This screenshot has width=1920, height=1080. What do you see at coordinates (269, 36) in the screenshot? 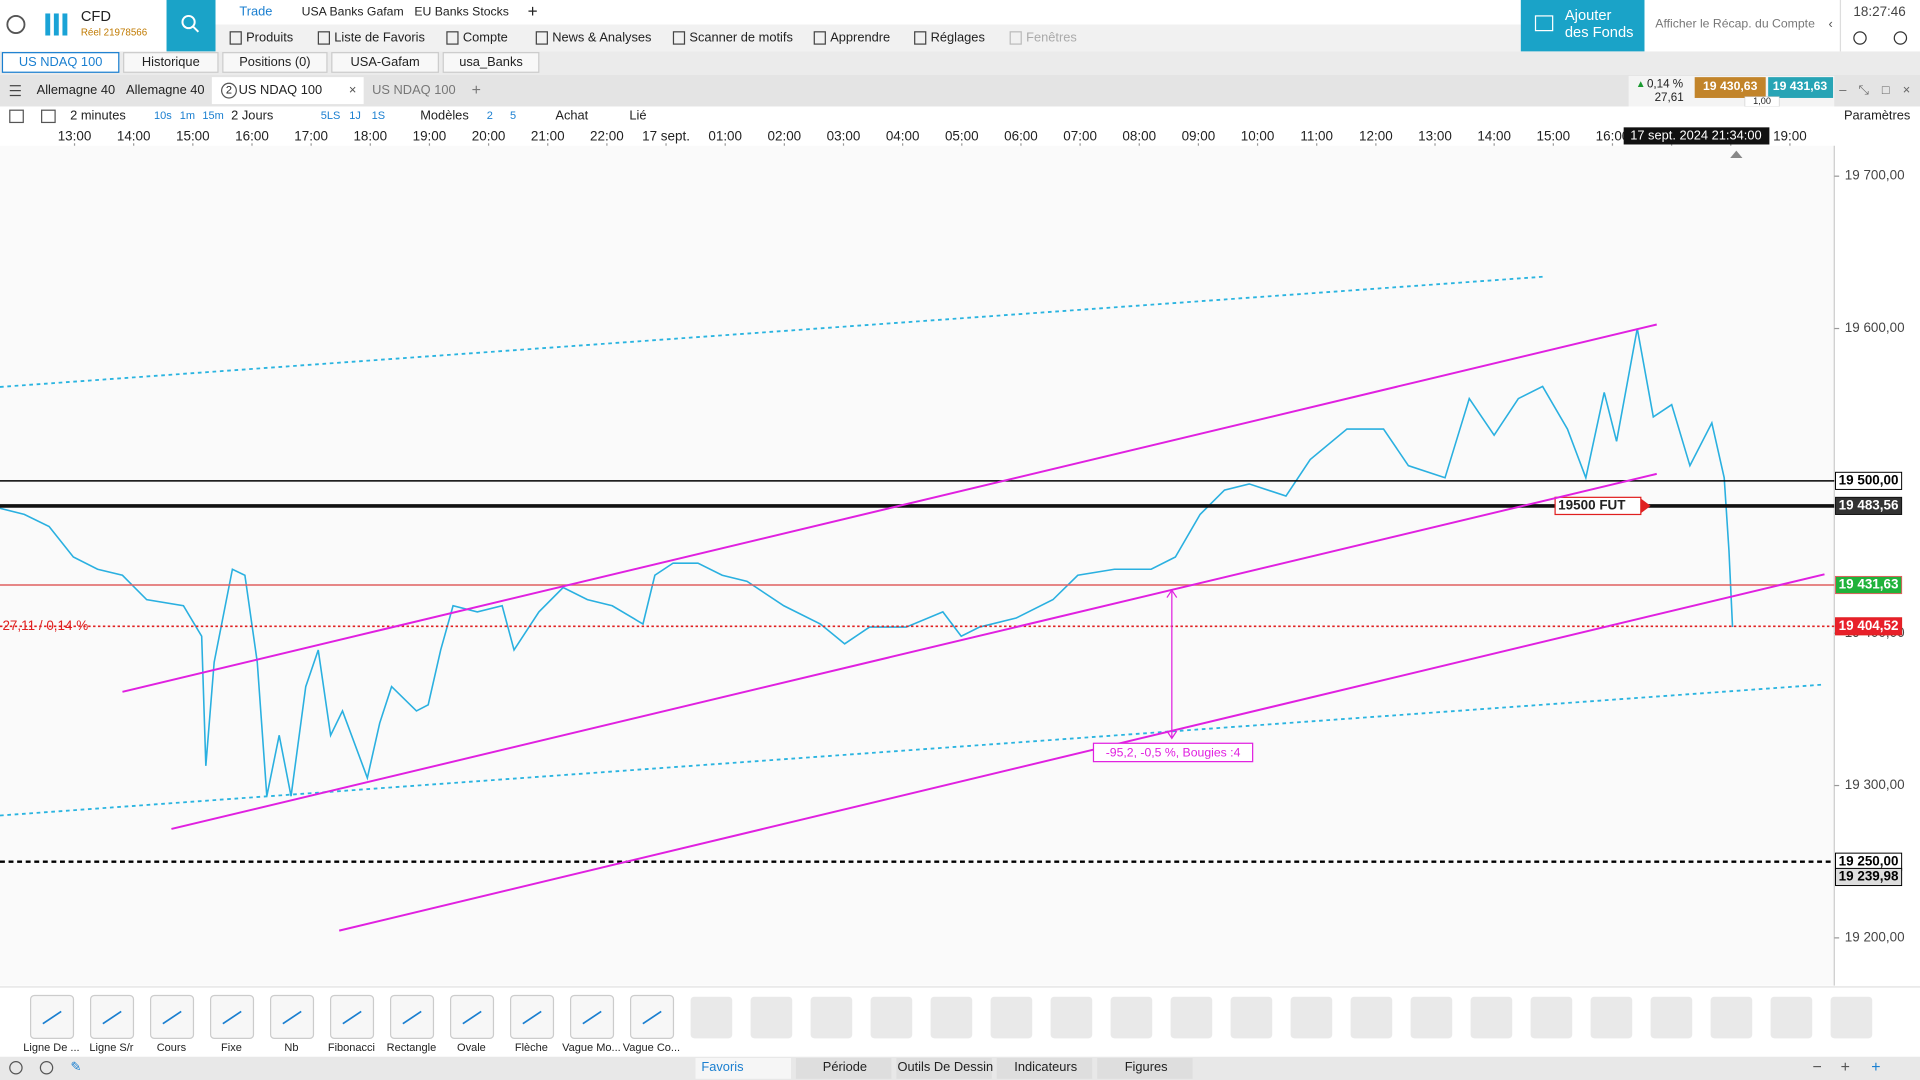
I see `menu-item: Produits` at bounding box center [269, 36].